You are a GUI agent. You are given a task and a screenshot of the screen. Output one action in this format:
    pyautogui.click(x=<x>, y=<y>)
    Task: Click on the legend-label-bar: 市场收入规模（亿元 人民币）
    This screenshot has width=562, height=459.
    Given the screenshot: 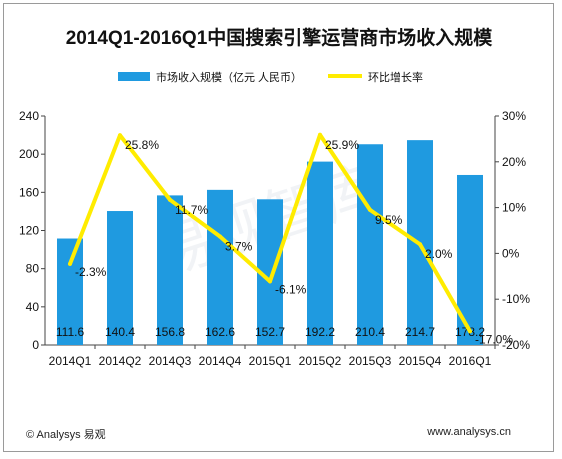 What is the action you would take?
    pyautogui.click(x=229, y=77)
    